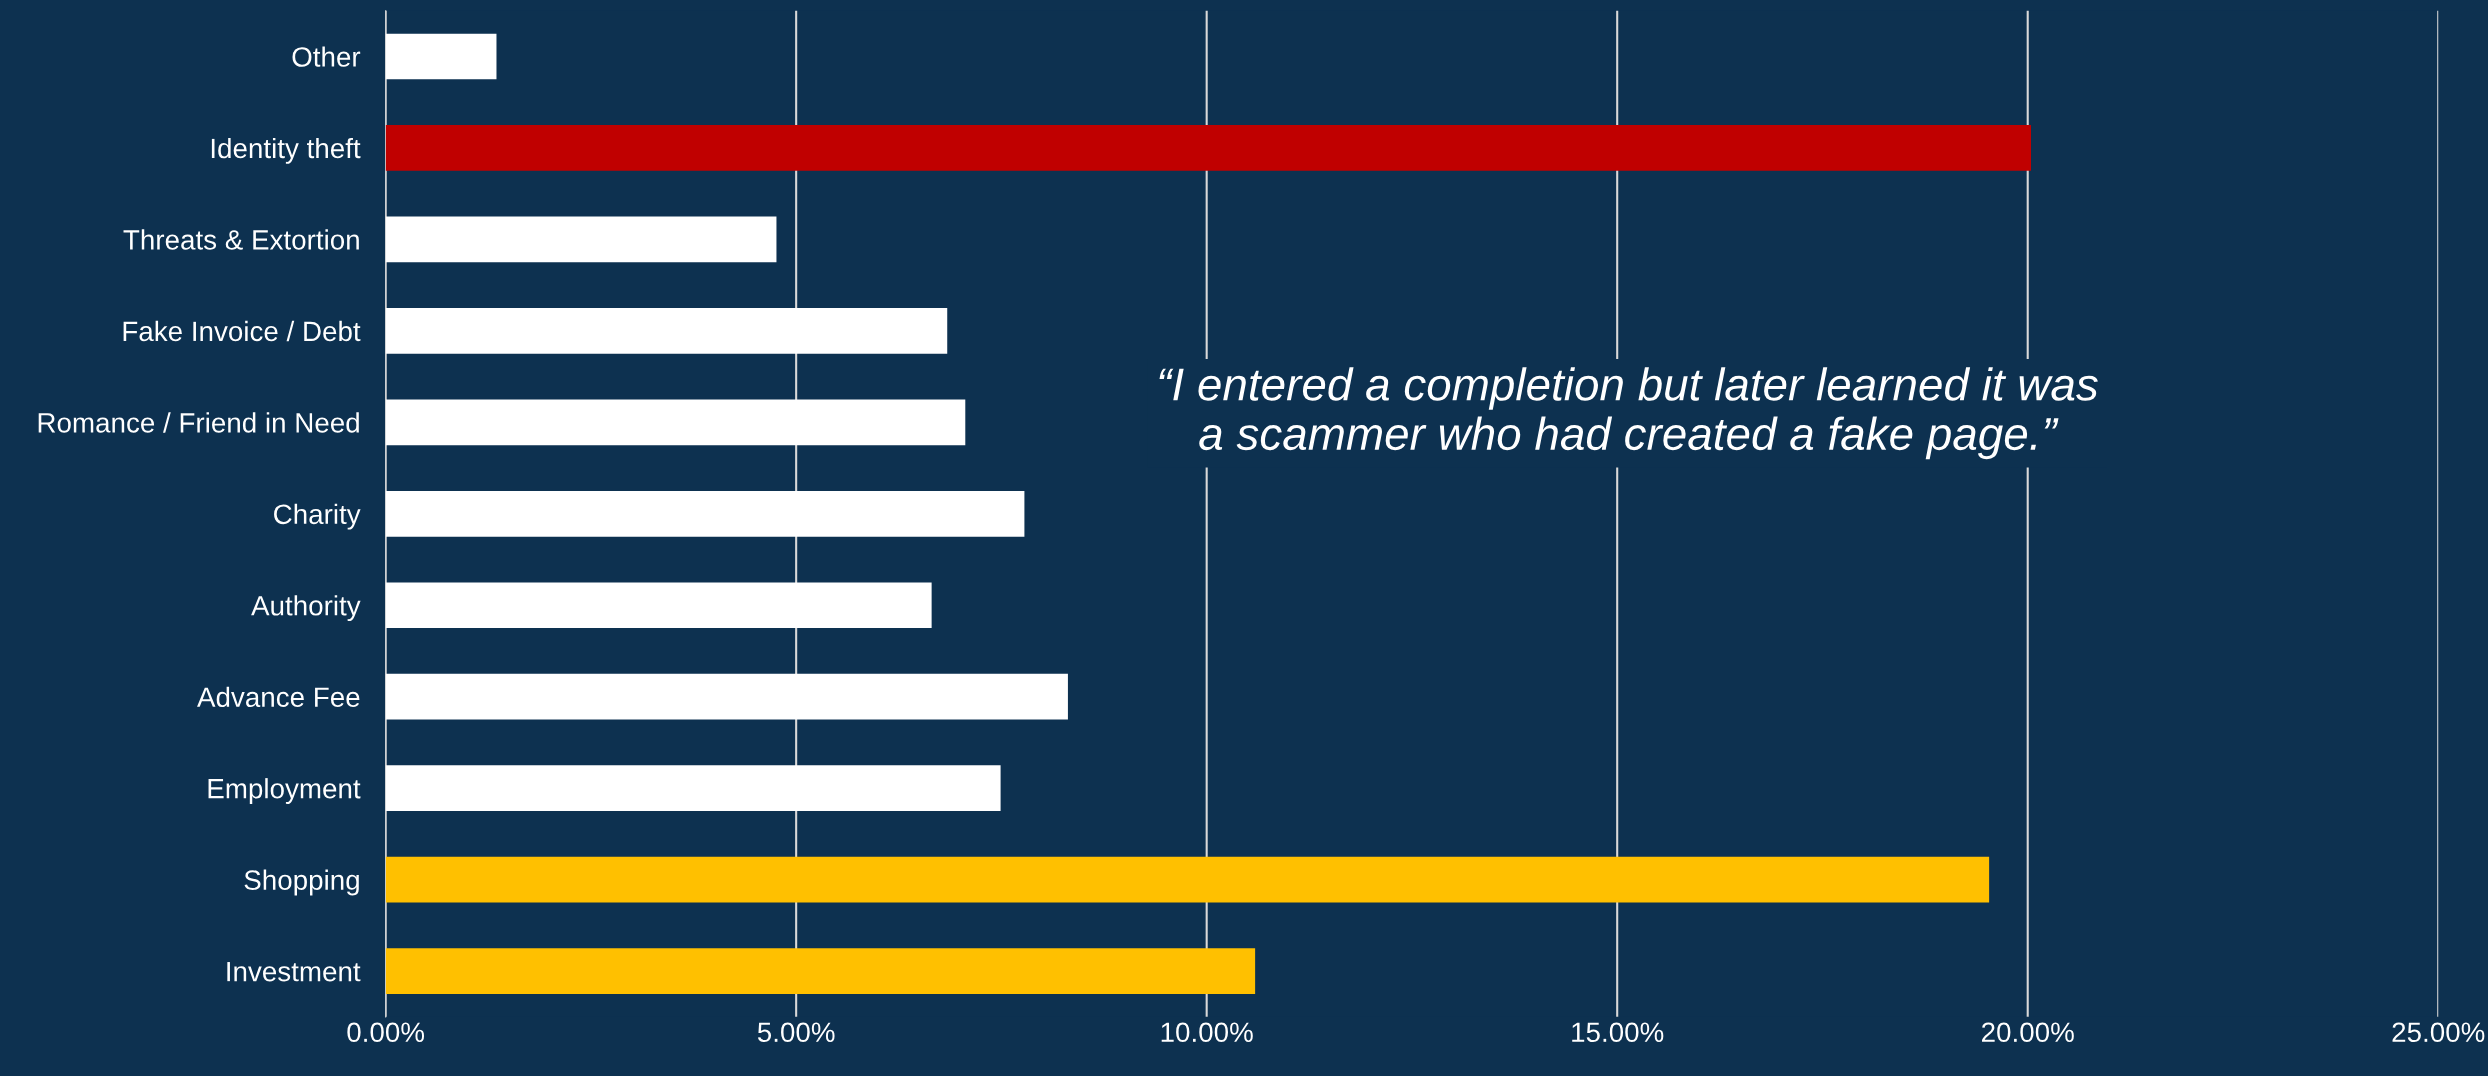  I want to click on y-tick-label: Advance Fee, so click(278, 697).